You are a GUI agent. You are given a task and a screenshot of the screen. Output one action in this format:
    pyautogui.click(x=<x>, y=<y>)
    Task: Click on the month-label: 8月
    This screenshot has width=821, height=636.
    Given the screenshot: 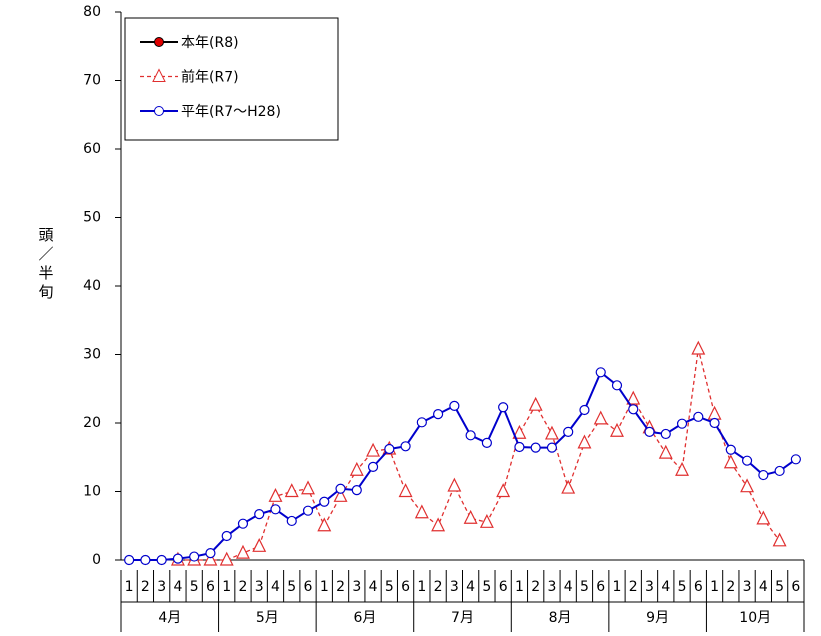 What is the action you would take?
    pyautogui.click(x=560, y=618)
    